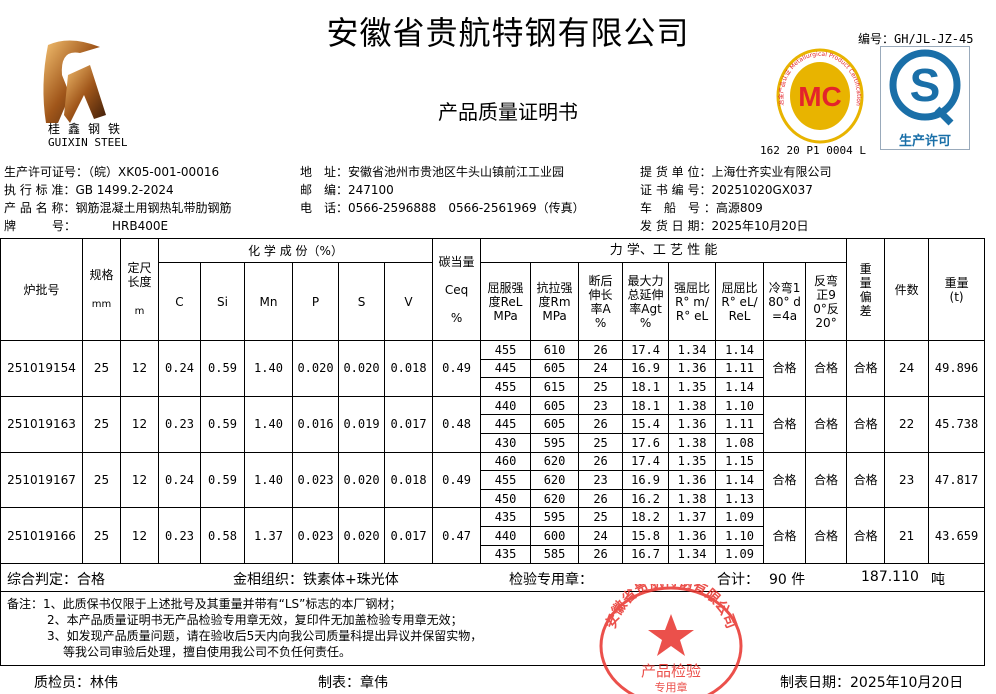 Image resolution: width=996 pixels, height=694 pixels. Describe the element at coordinates (671, 687) in the screenshot. I see `stamp-bottom-text: 专用章` at that location.